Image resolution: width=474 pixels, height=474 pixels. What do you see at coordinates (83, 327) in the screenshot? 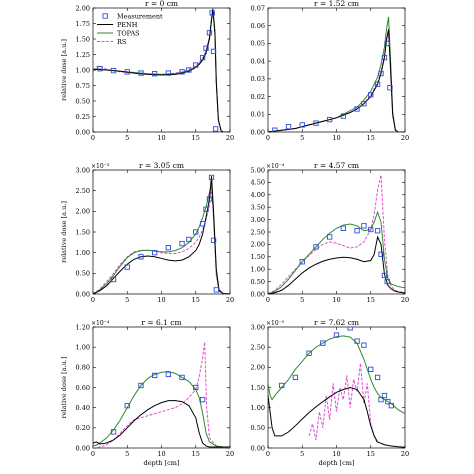
I see `y-tick-label: 1.20` at bounding box center [83, 327].